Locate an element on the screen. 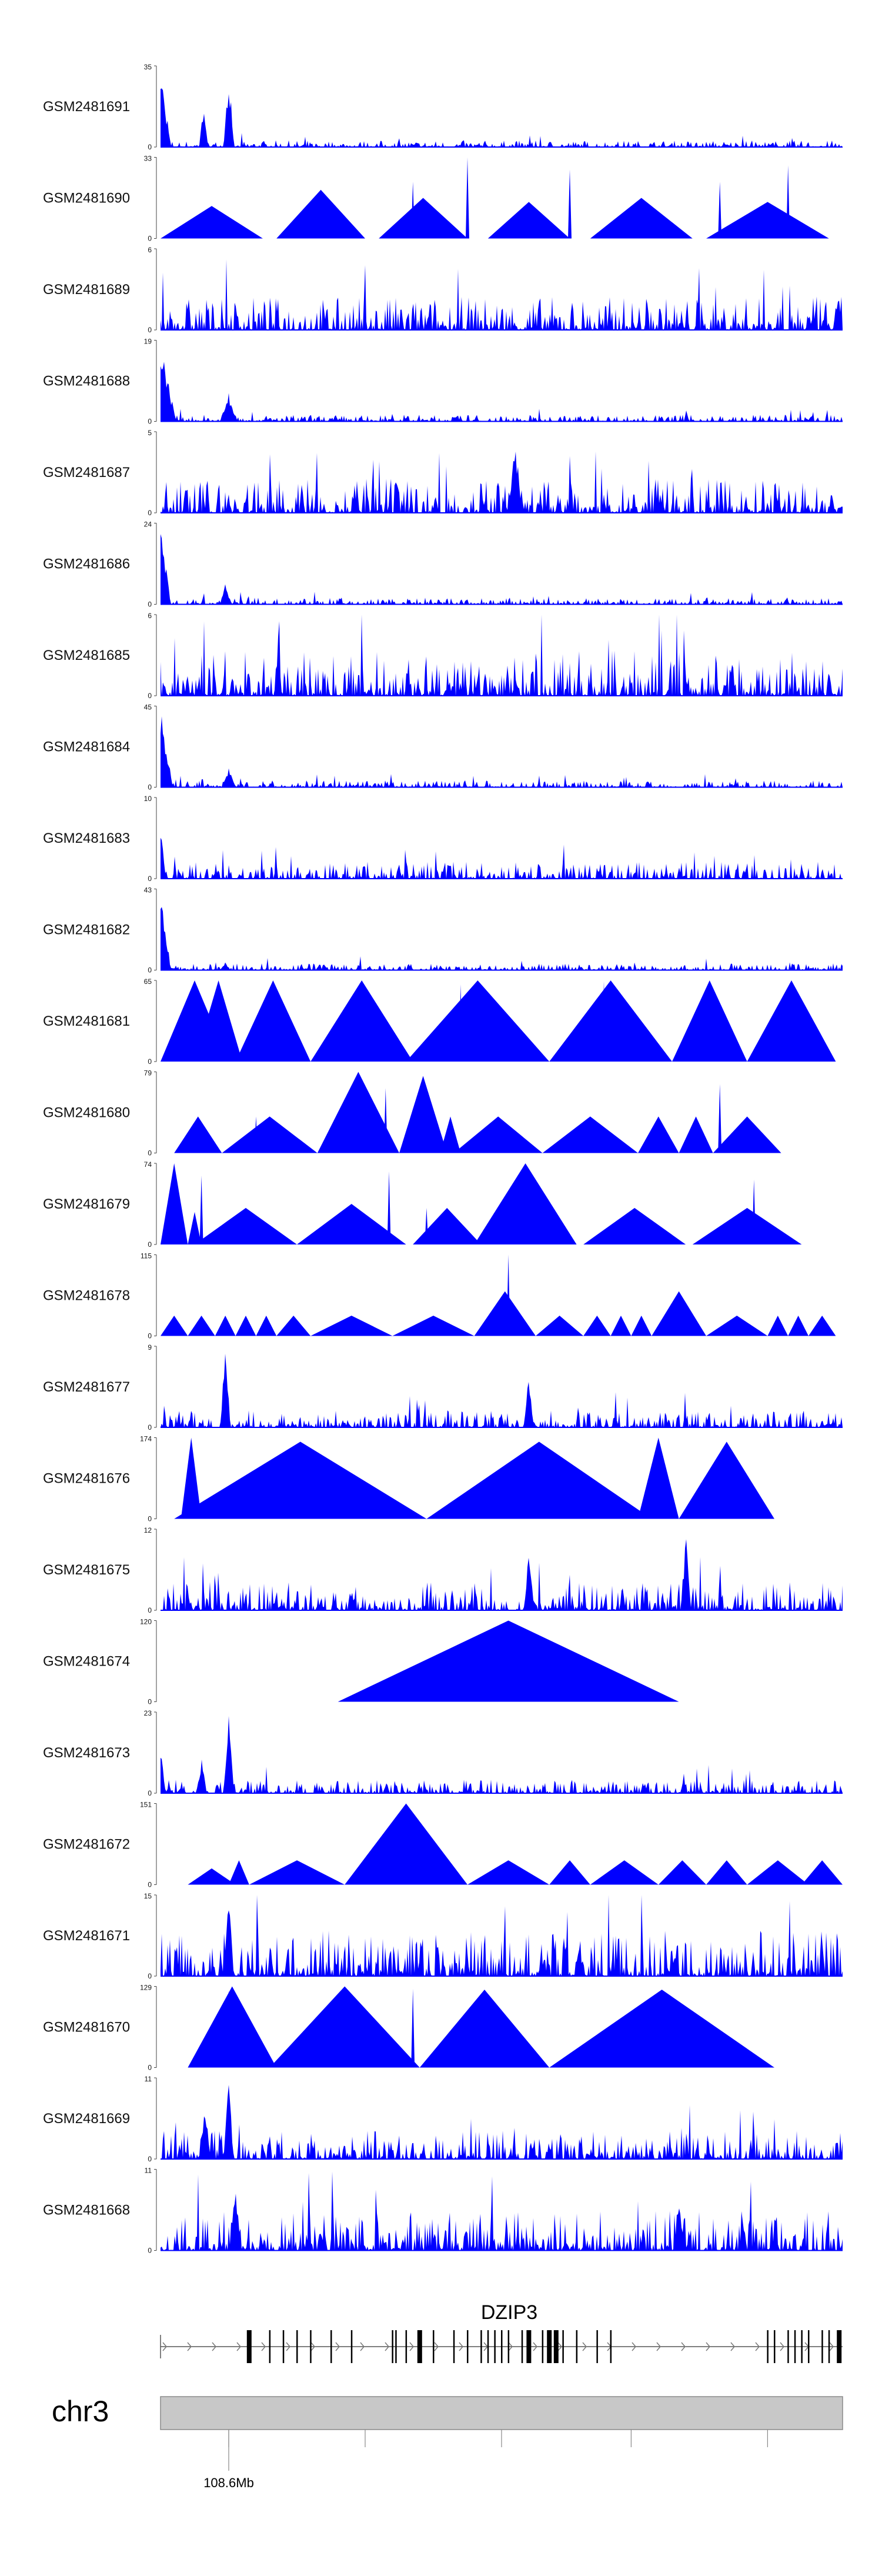 This screenshot has height=2576, width=882. track-GSM2481688: GSM2481688 19 0 is located at coordinates (443, 382).